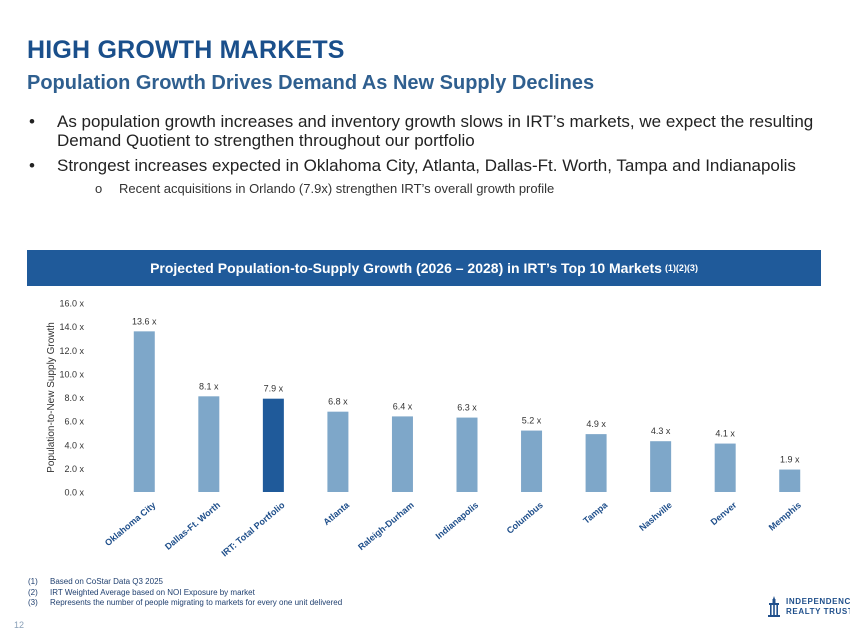  Describe the element at coordinates (661, 431) in the screenshot. I see `data-label: 4.3 x` at that location.